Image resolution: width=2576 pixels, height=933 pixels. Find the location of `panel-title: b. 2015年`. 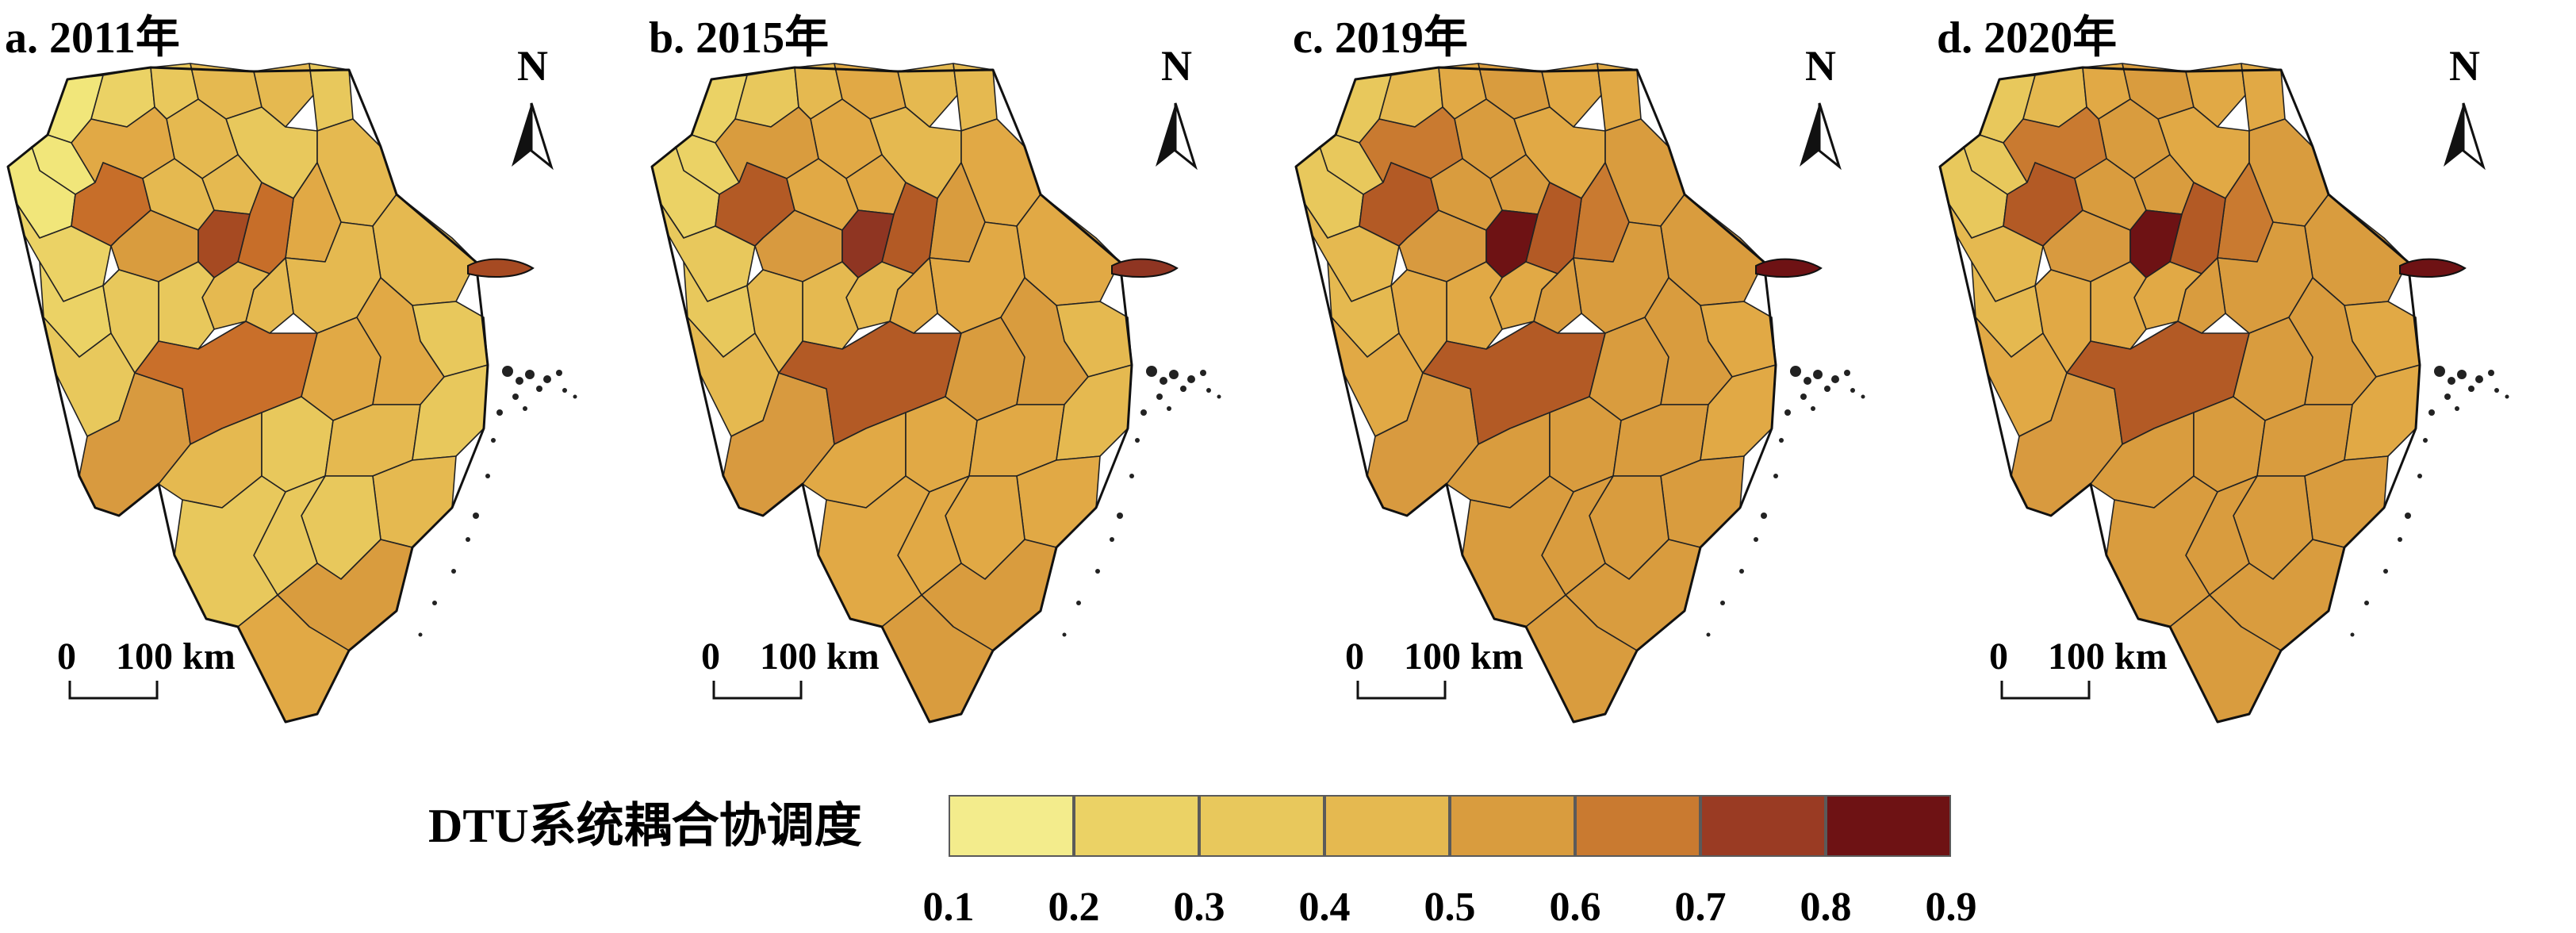

panel-title: b. 2015年 is located at coordinates (739, 38).